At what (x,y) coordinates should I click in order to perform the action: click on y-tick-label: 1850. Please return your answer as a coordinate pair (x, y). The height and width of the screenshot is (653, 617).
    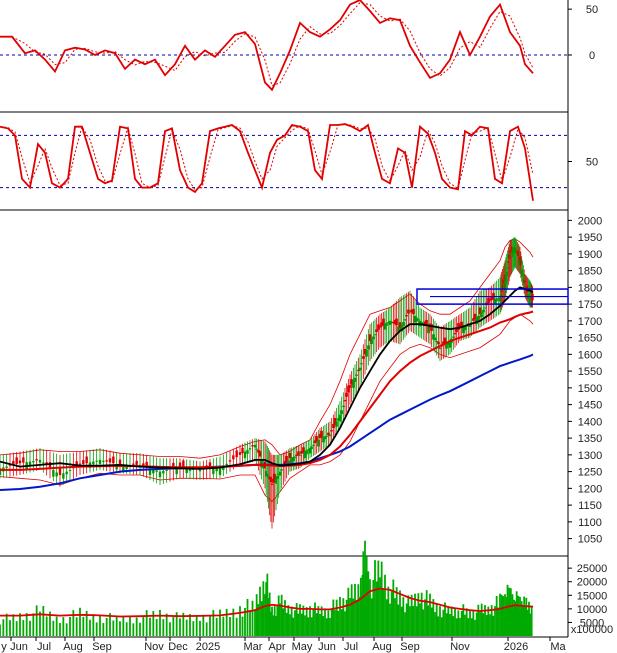
    Looking at the image, I should click on (590, 272).